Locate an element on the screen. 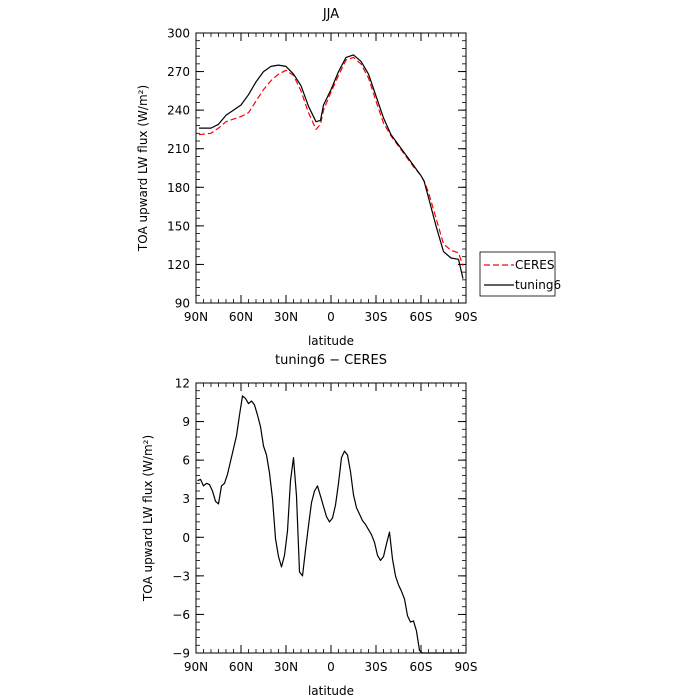 The height and width of the screenshot is (700, 700). bottom-title: tuning6 − CERES is located at coordinates (331, 360).